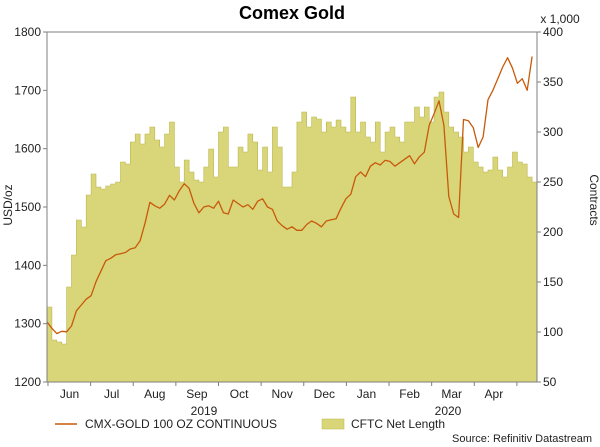  What do you see at coordinates (27, 90) in the screenshot?
I see `left-tick-label: 1700` at bounding box center [27, 90].